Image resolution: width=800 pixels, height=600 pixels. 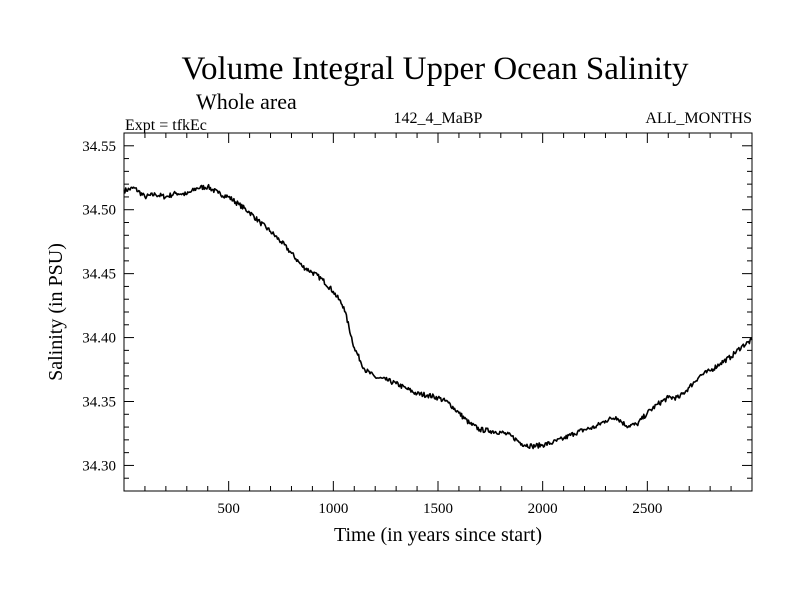 What do you see at coordinates (246, 101) in the screenshot?
I see `chart-subtitle: Whole area` at bounding box center [246, 101].